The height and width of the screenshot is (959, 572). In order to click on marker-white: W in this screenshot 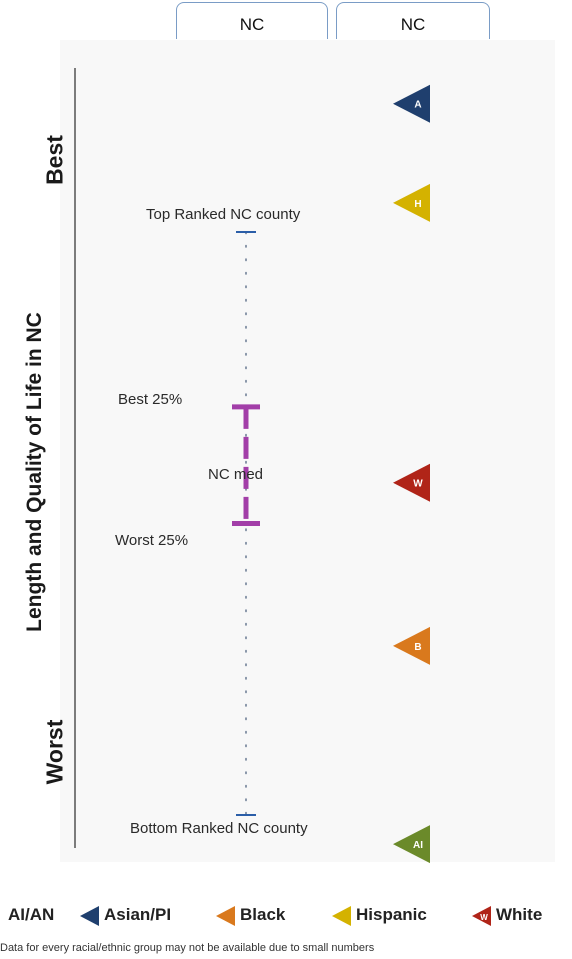, I will do `click(411, 482)`.